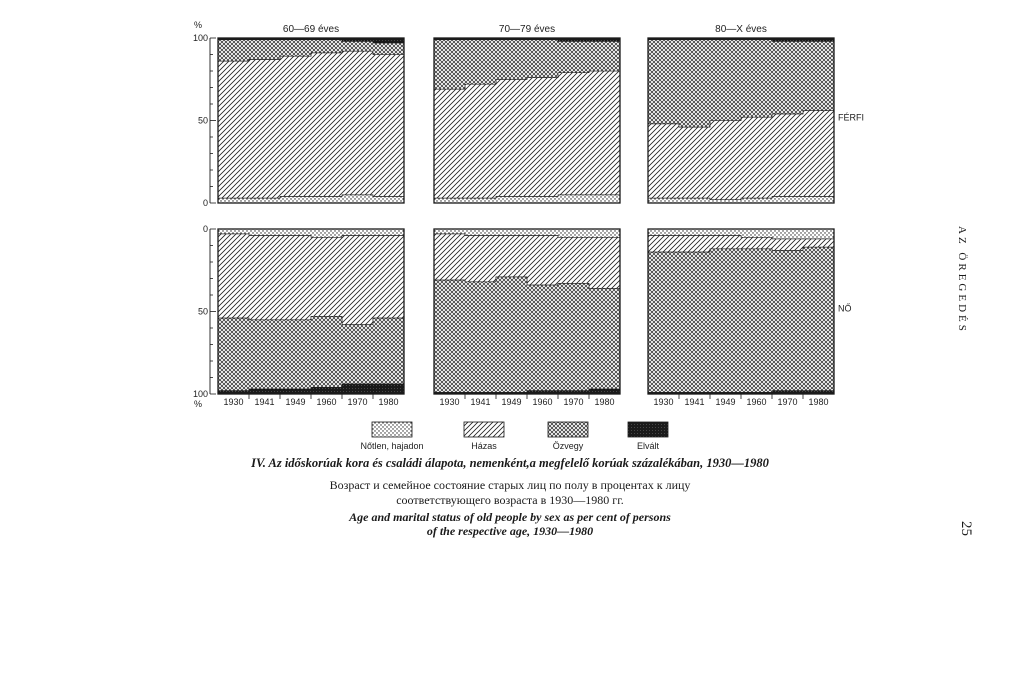 This screenshot has width=1024, height=693. What do you see at coordinates (845, 309) in the screenshot?
I see `sex-label: NŐ` at bounding box center [845, 309].